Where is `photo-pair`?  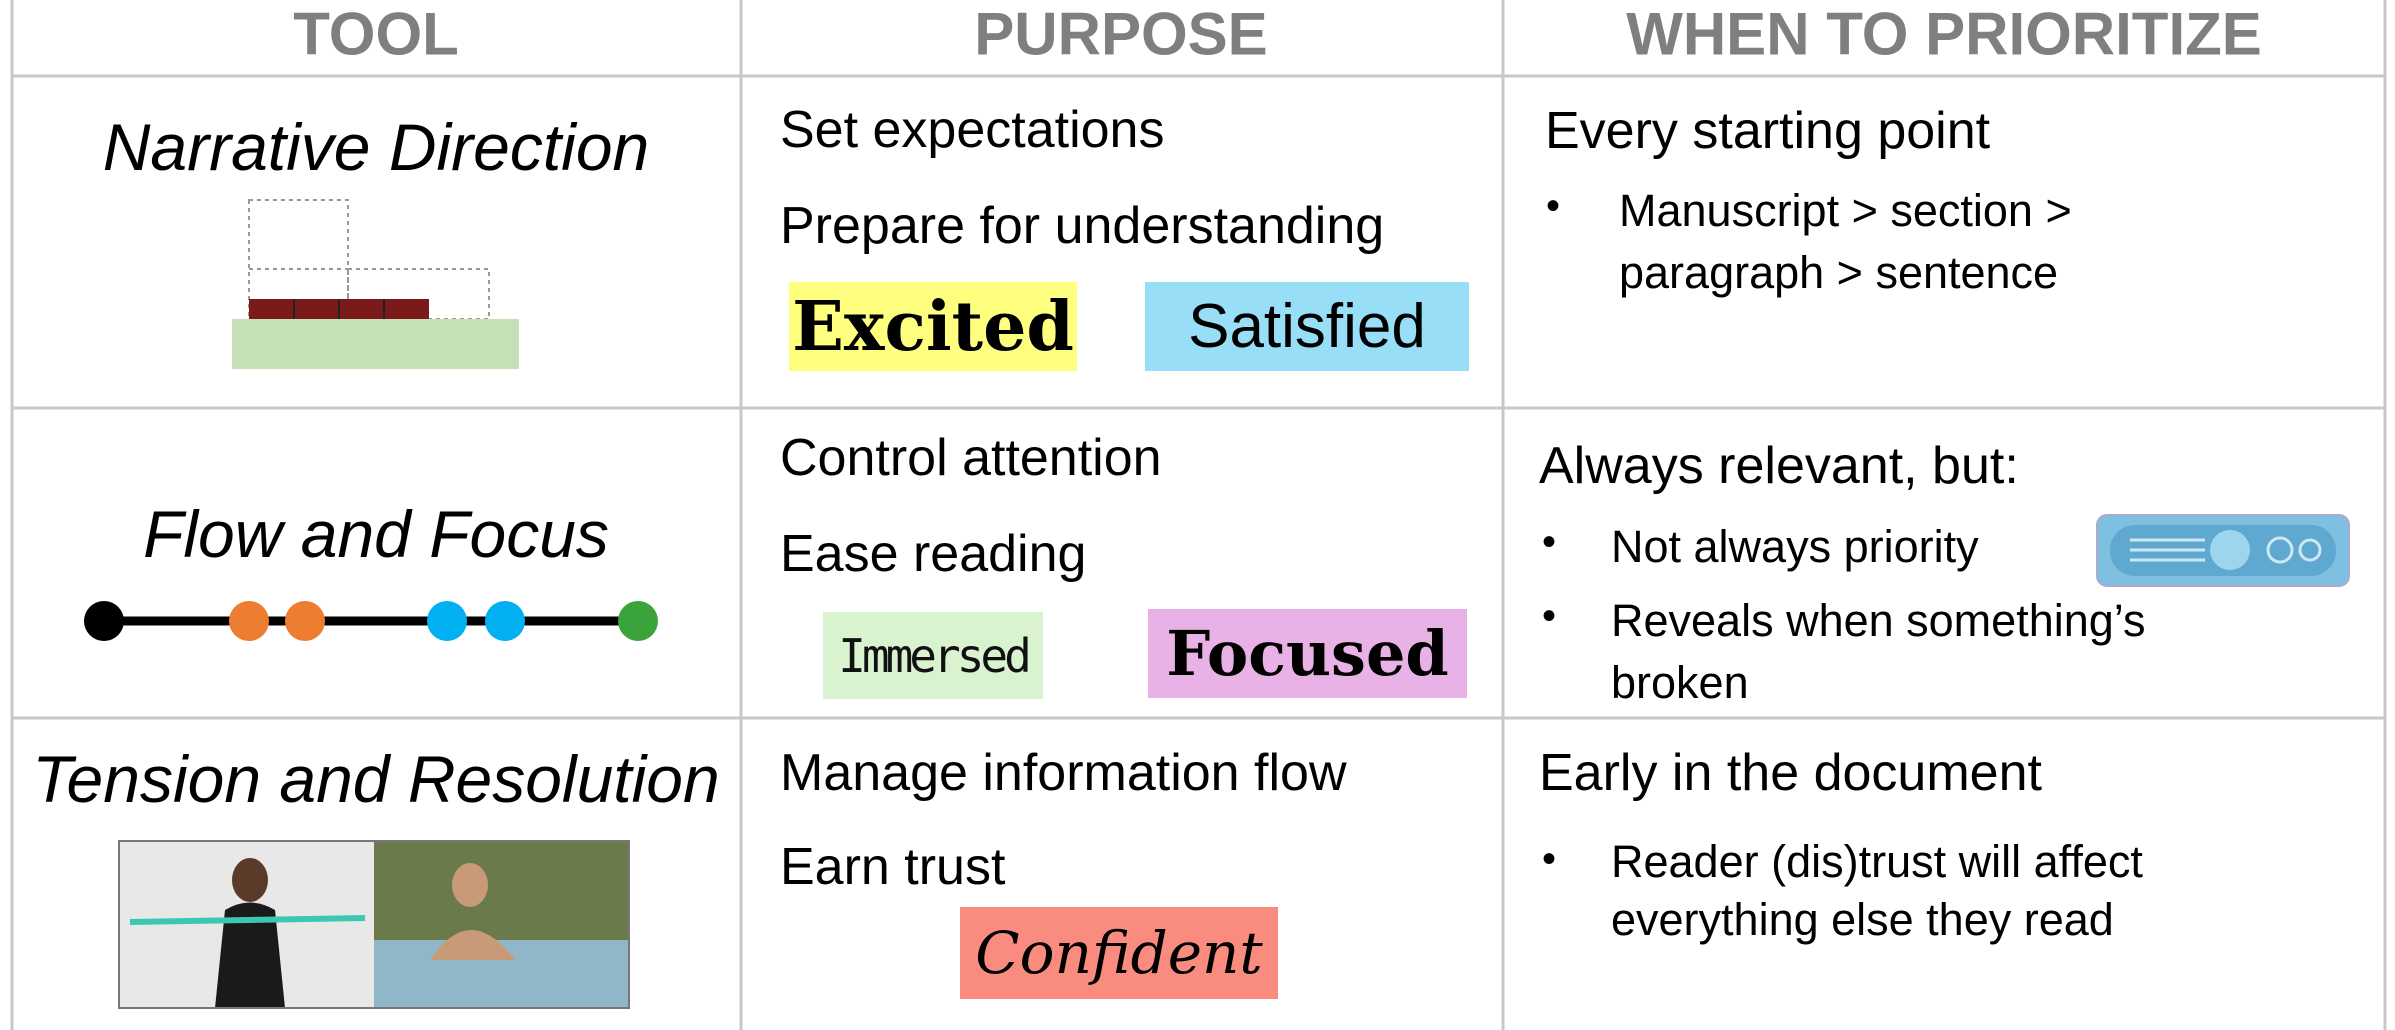 photo-pair is located at coordinates (374, 924).